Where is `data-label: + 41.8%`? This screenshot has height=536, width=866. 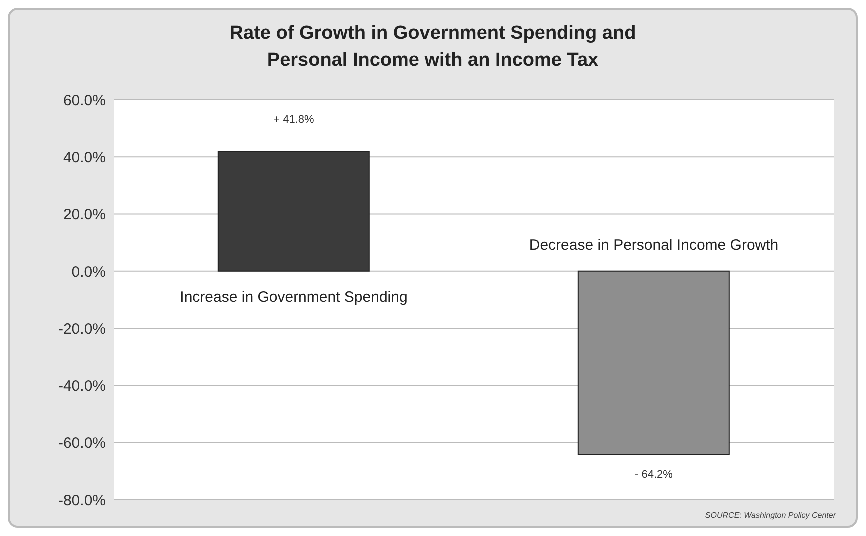 data-label: + 41.8% is located at coordinates (294, 120).